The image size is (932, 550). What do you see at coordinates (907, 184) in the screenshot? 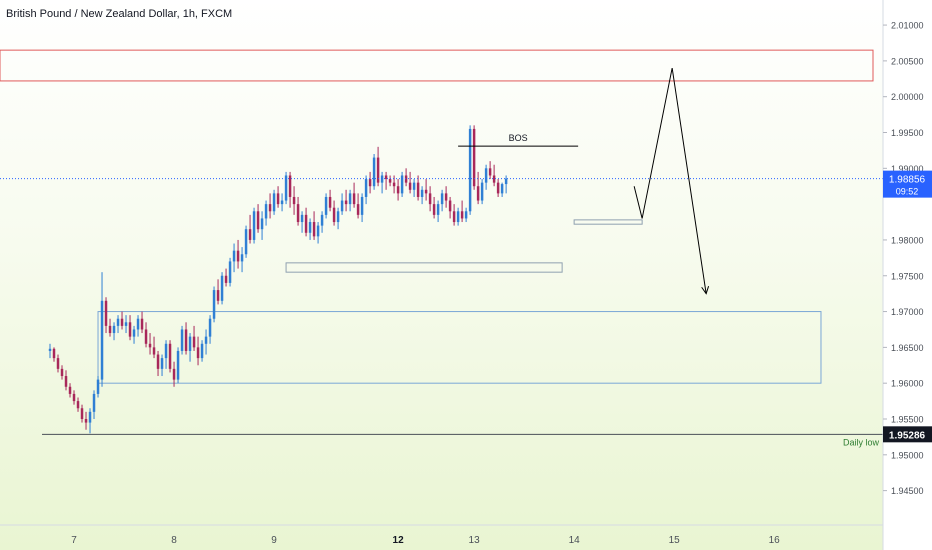
I see `current-price-badge` at bounding box center [907, 184].